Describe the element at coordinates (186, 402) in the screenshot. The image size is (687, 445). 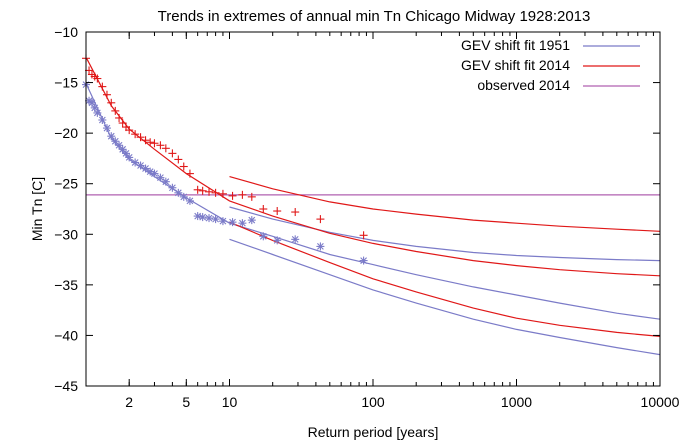
I see `x-tick-label: 5` at that location.